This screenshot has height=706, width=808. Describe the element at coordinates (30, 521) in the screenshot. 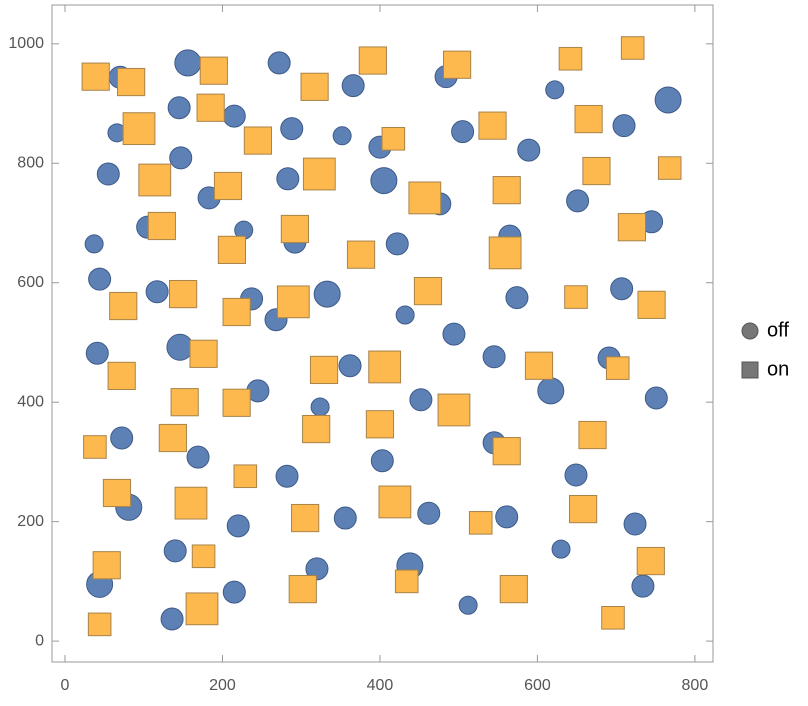

I see `y-tick-label: 200` at that location.